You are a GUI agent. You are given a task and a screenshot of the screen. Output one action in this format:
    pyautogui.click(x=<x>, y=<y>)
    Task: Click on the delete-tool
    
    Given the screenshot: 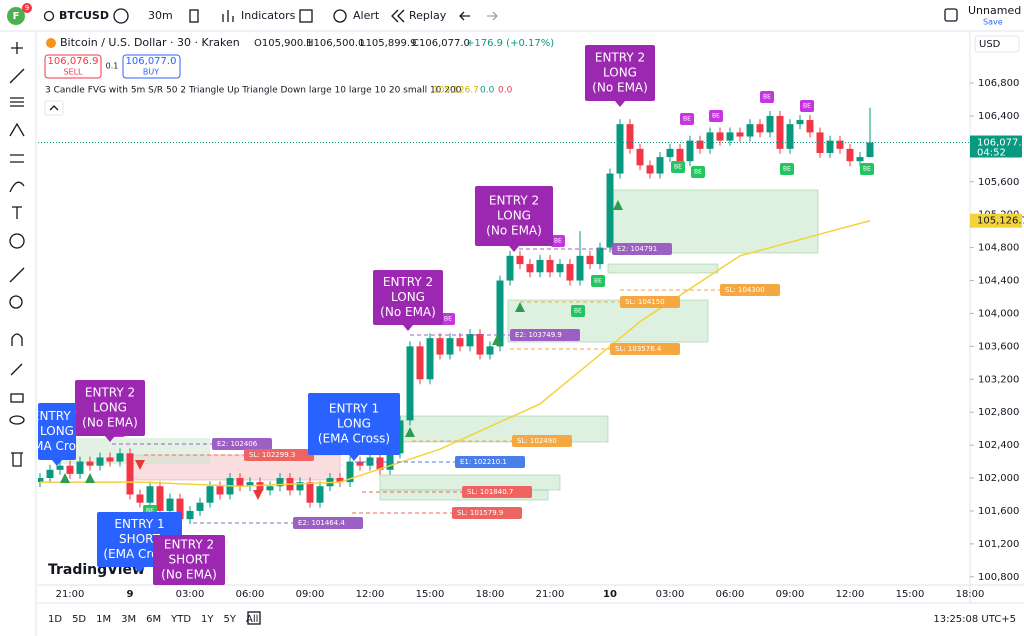 What is the action you would take?
    pyautogui.click(x=17, y=459)
    